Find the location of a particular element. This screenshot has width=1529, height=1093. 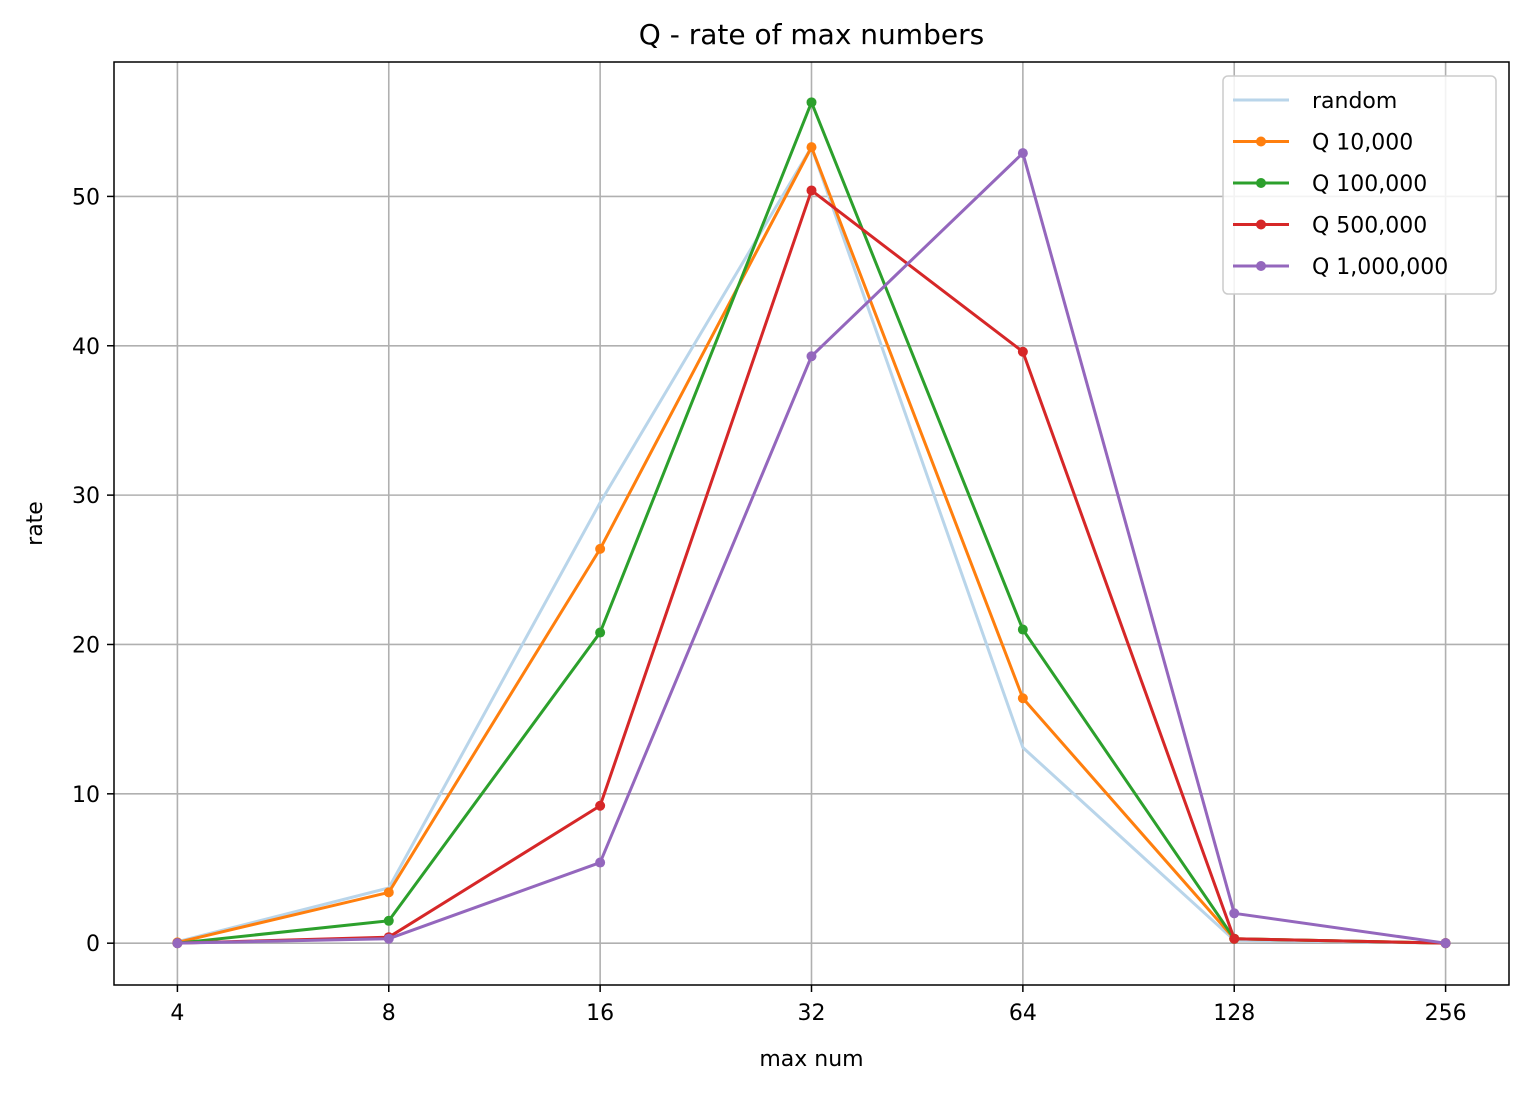

legend-item: Q 100,000 is located at coordinates (1330, 184).